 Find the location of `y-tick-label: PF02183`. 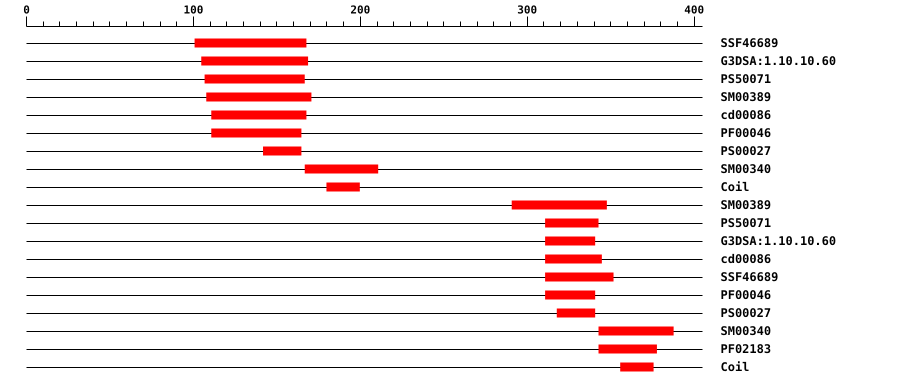

y-tick-label: PF02183 is located at coordinates (746, 349).